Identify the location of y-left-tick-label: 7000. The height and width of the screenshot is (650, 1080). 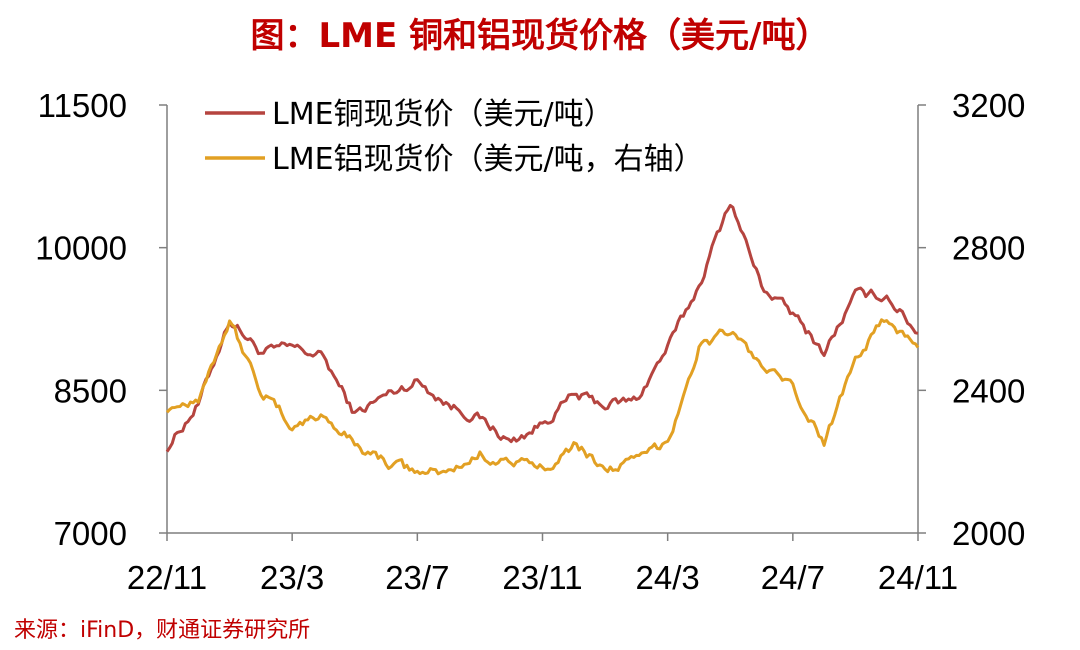
(90, 533).